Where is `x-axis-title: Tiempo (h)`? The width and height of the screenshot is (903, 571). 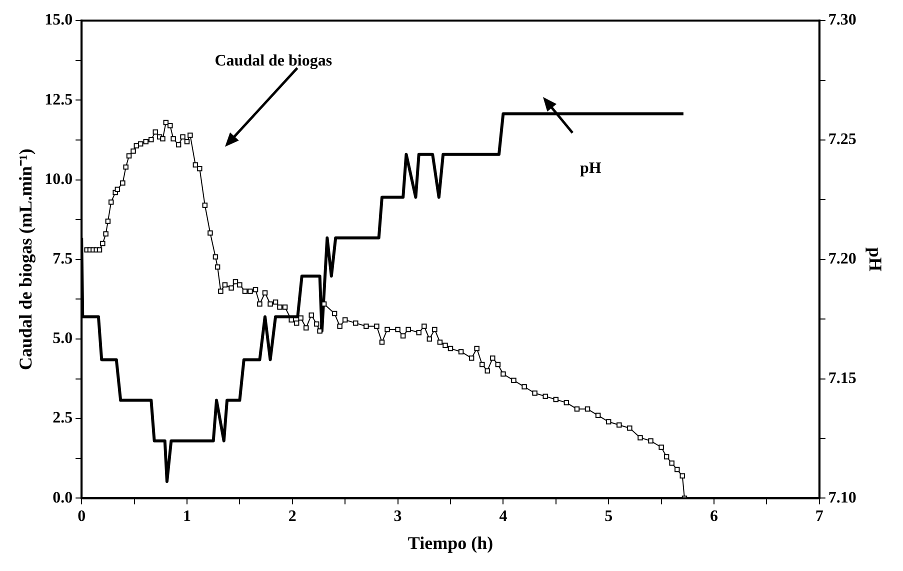 x-axis-title: Tiempo (h) is located at coordinates (451, 542).